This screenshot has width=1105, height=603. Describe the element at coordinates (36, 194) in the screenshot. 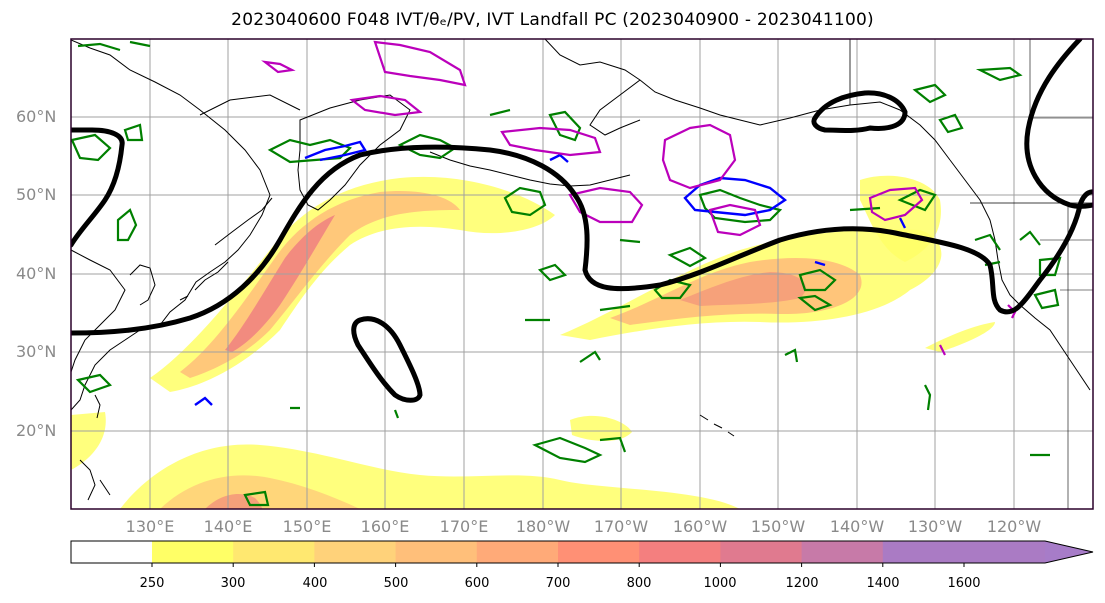

I see `lat-tick-label: 50°N` at that location.